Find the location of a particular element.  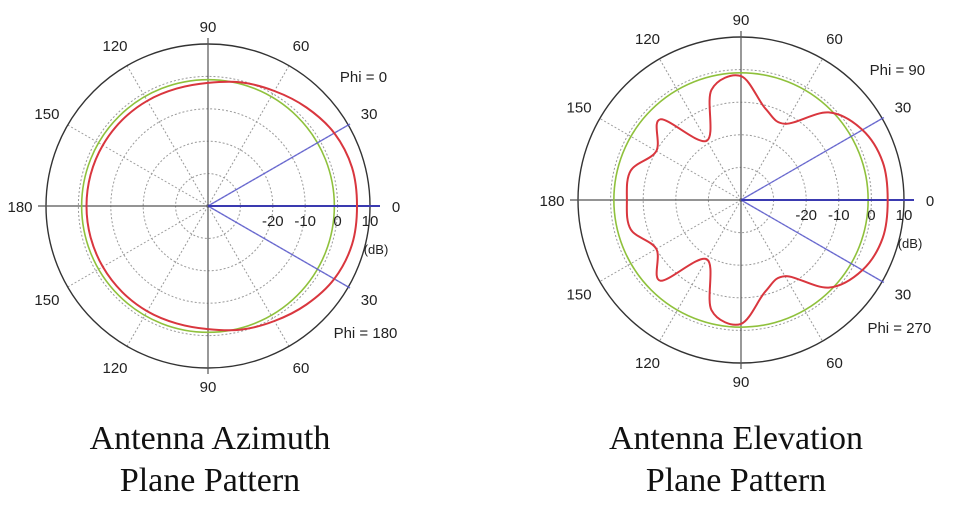

azimuth-caption: Antenna Azimuth Plane Pattern is located at coordinates (210, 460).